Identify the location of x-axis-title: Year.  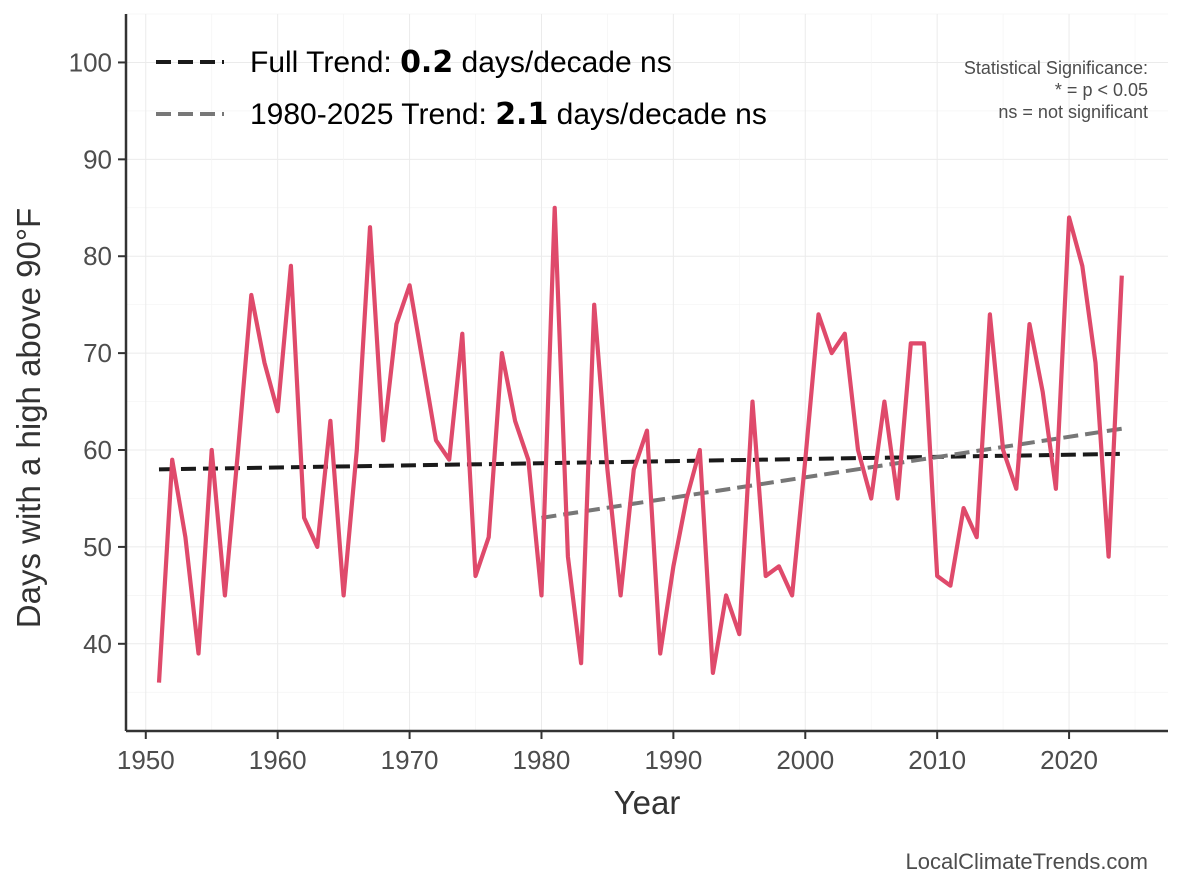
(647, 802).